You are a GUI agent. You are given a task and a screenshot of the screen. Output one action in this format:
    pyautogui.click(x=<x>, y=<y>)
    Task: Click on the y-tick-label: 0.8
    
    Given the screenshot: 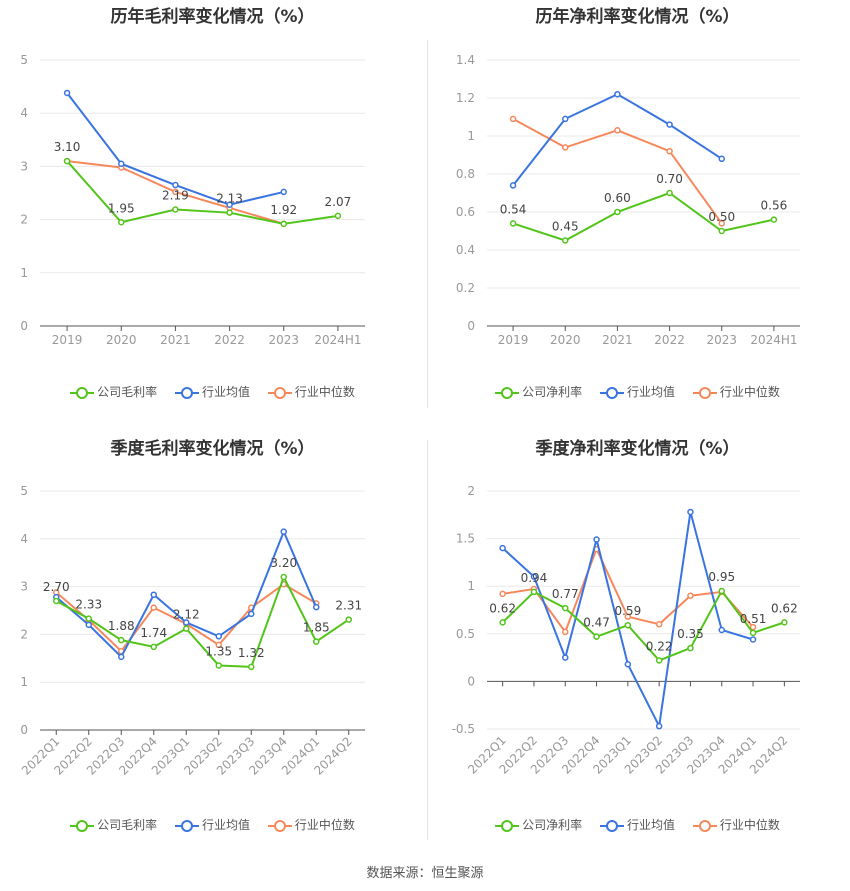 What is the action you would take?
    pyautogui.click(x=465, y=174)
    